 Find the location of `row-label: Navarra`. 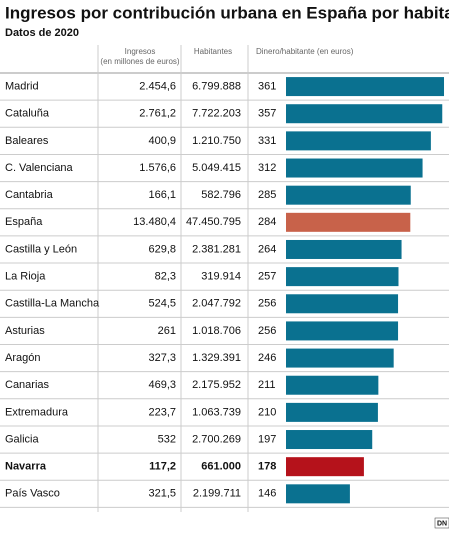

row-label: Navarra is located at coordinates (26, 467).